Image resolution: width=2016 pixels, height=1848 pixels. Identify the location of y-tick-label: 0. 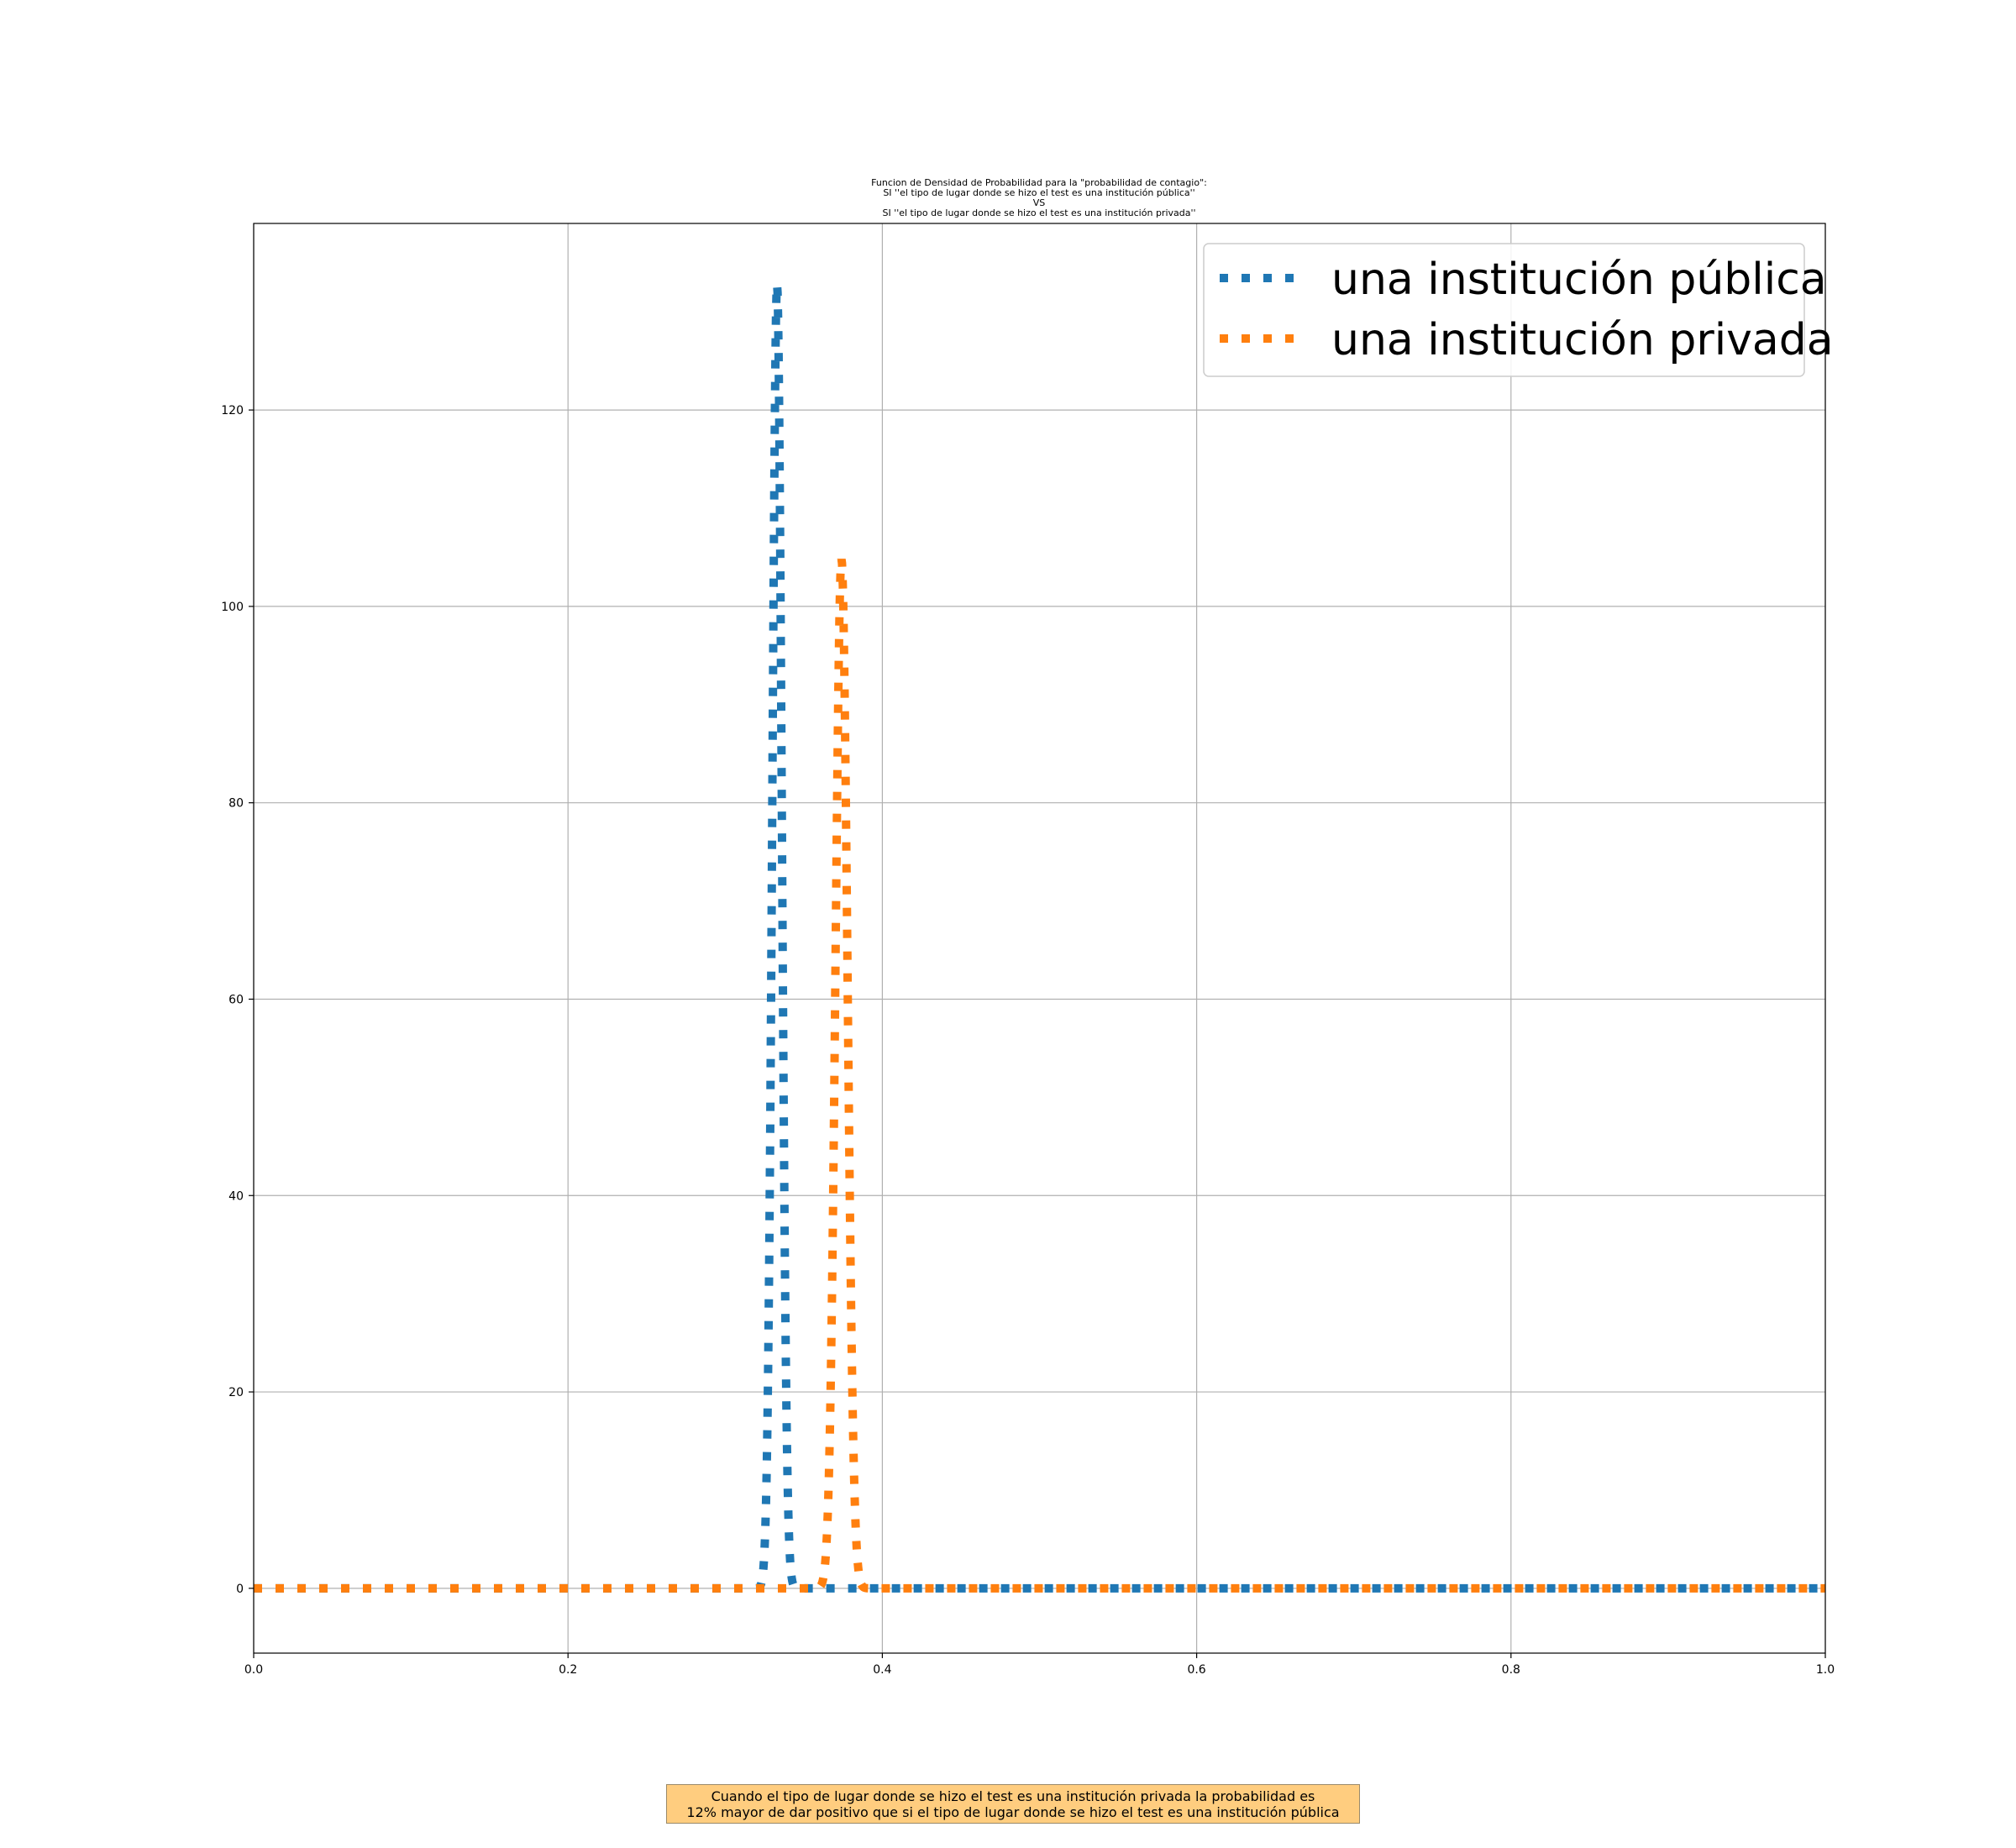
(240, 1589).